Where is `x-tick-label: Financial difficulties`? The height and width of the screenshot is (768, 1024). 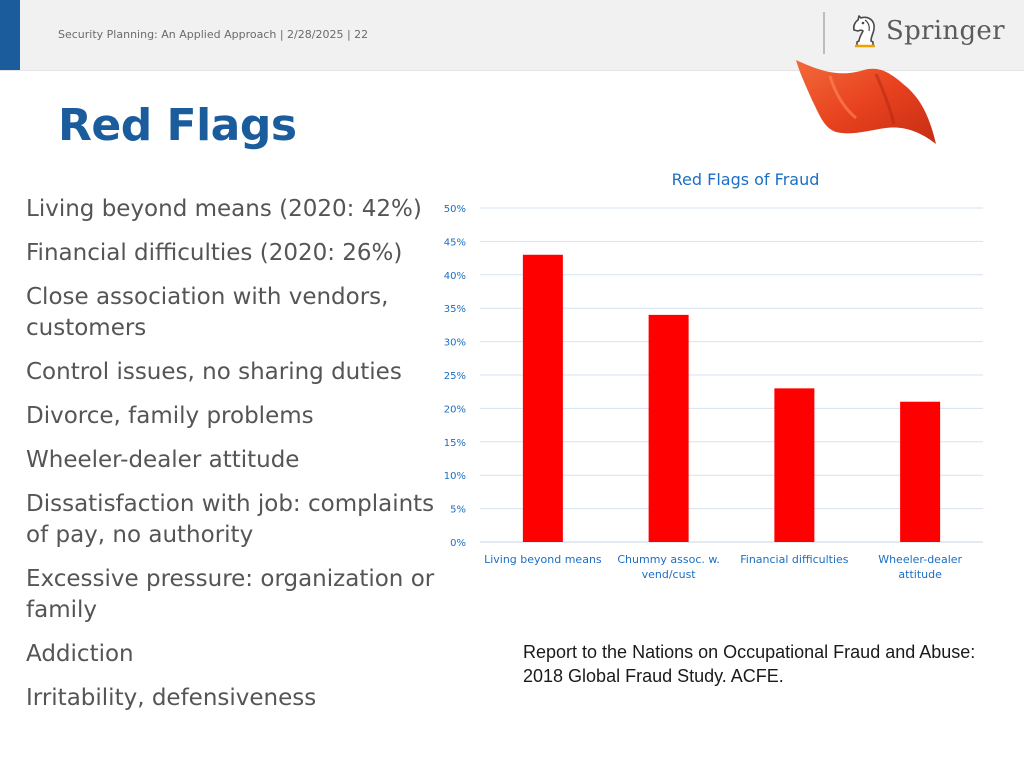 x-tick-label: Financial difficulties is located at coordinates (794, 559).